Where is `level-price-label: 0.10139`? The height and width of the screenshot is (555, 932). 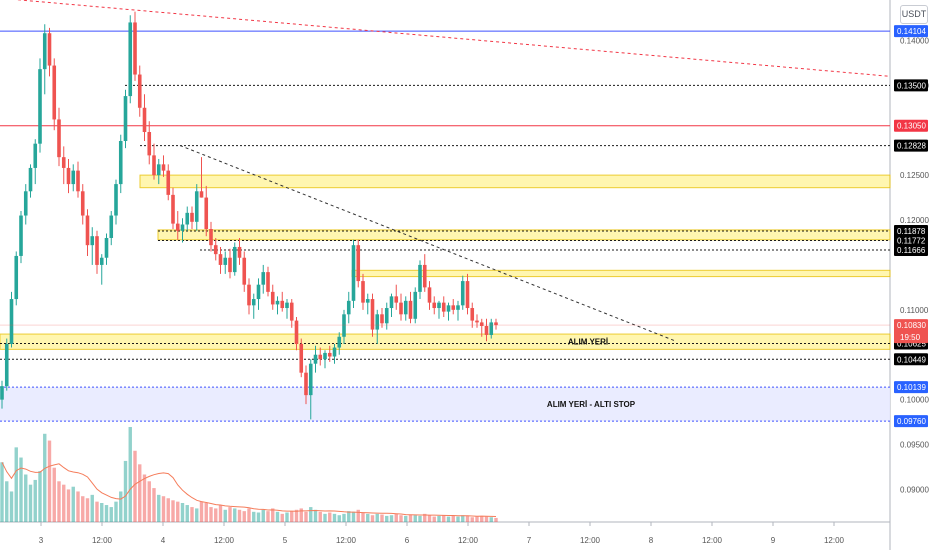
level-price-label: 0.10139 is located at coordinates (911, 387).